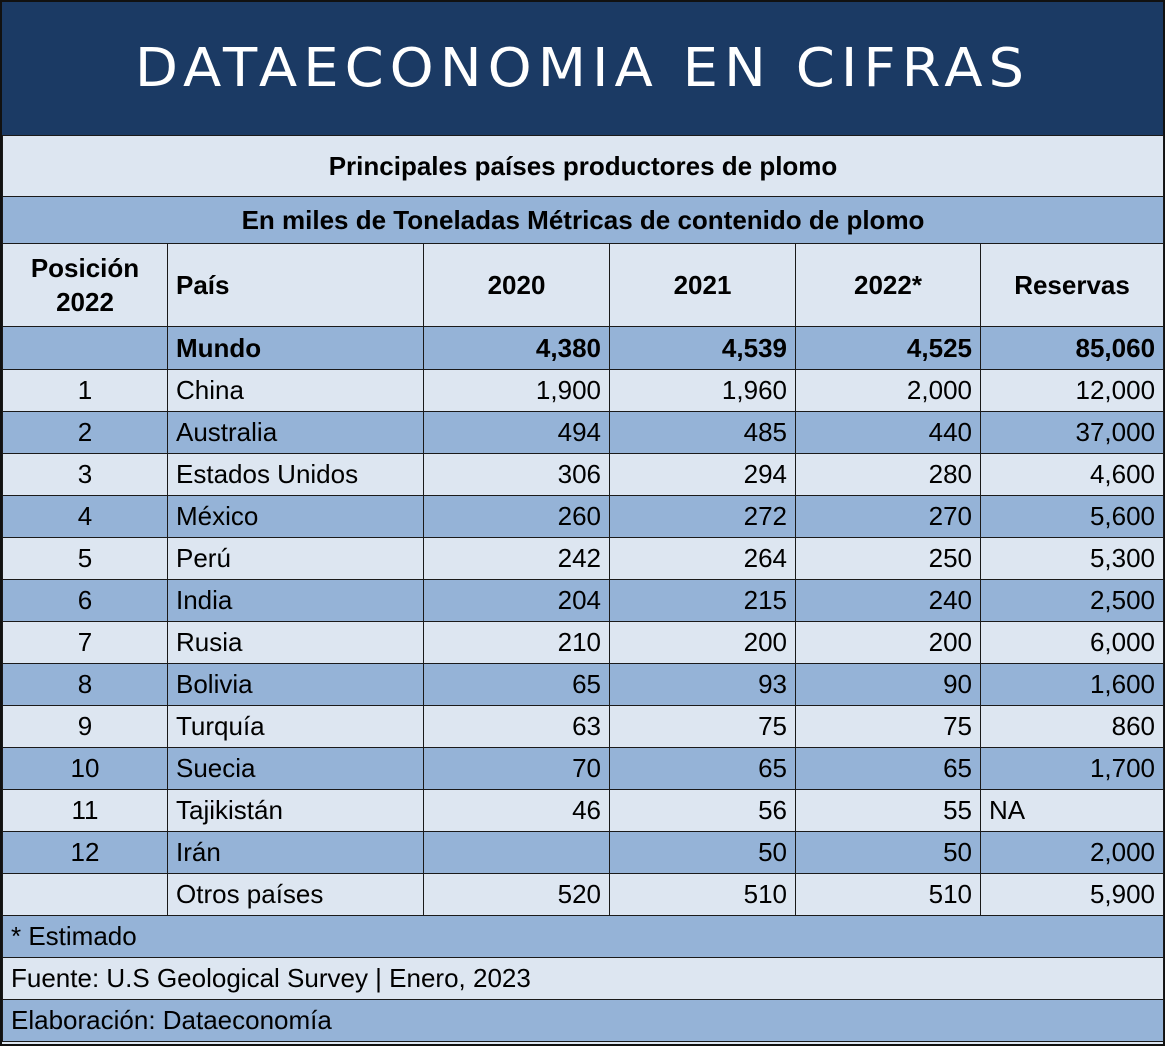  I want to click on table-row: 2 Australia 494 485 440 37,000, so click(583, 432).